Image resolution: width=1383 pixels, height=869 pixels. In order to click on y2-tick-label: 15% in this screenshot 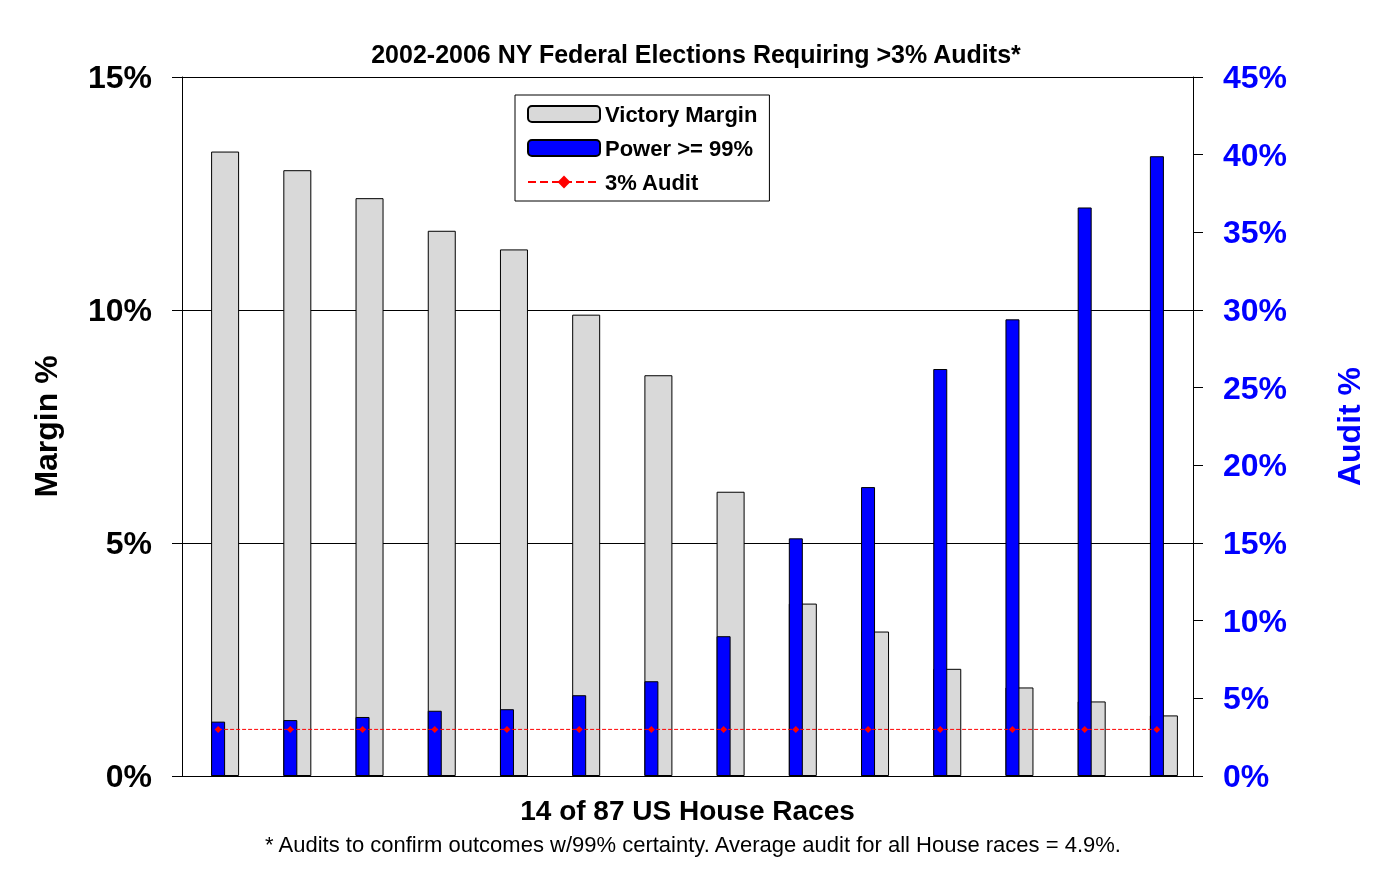, I will do `click(1255, 543)`.